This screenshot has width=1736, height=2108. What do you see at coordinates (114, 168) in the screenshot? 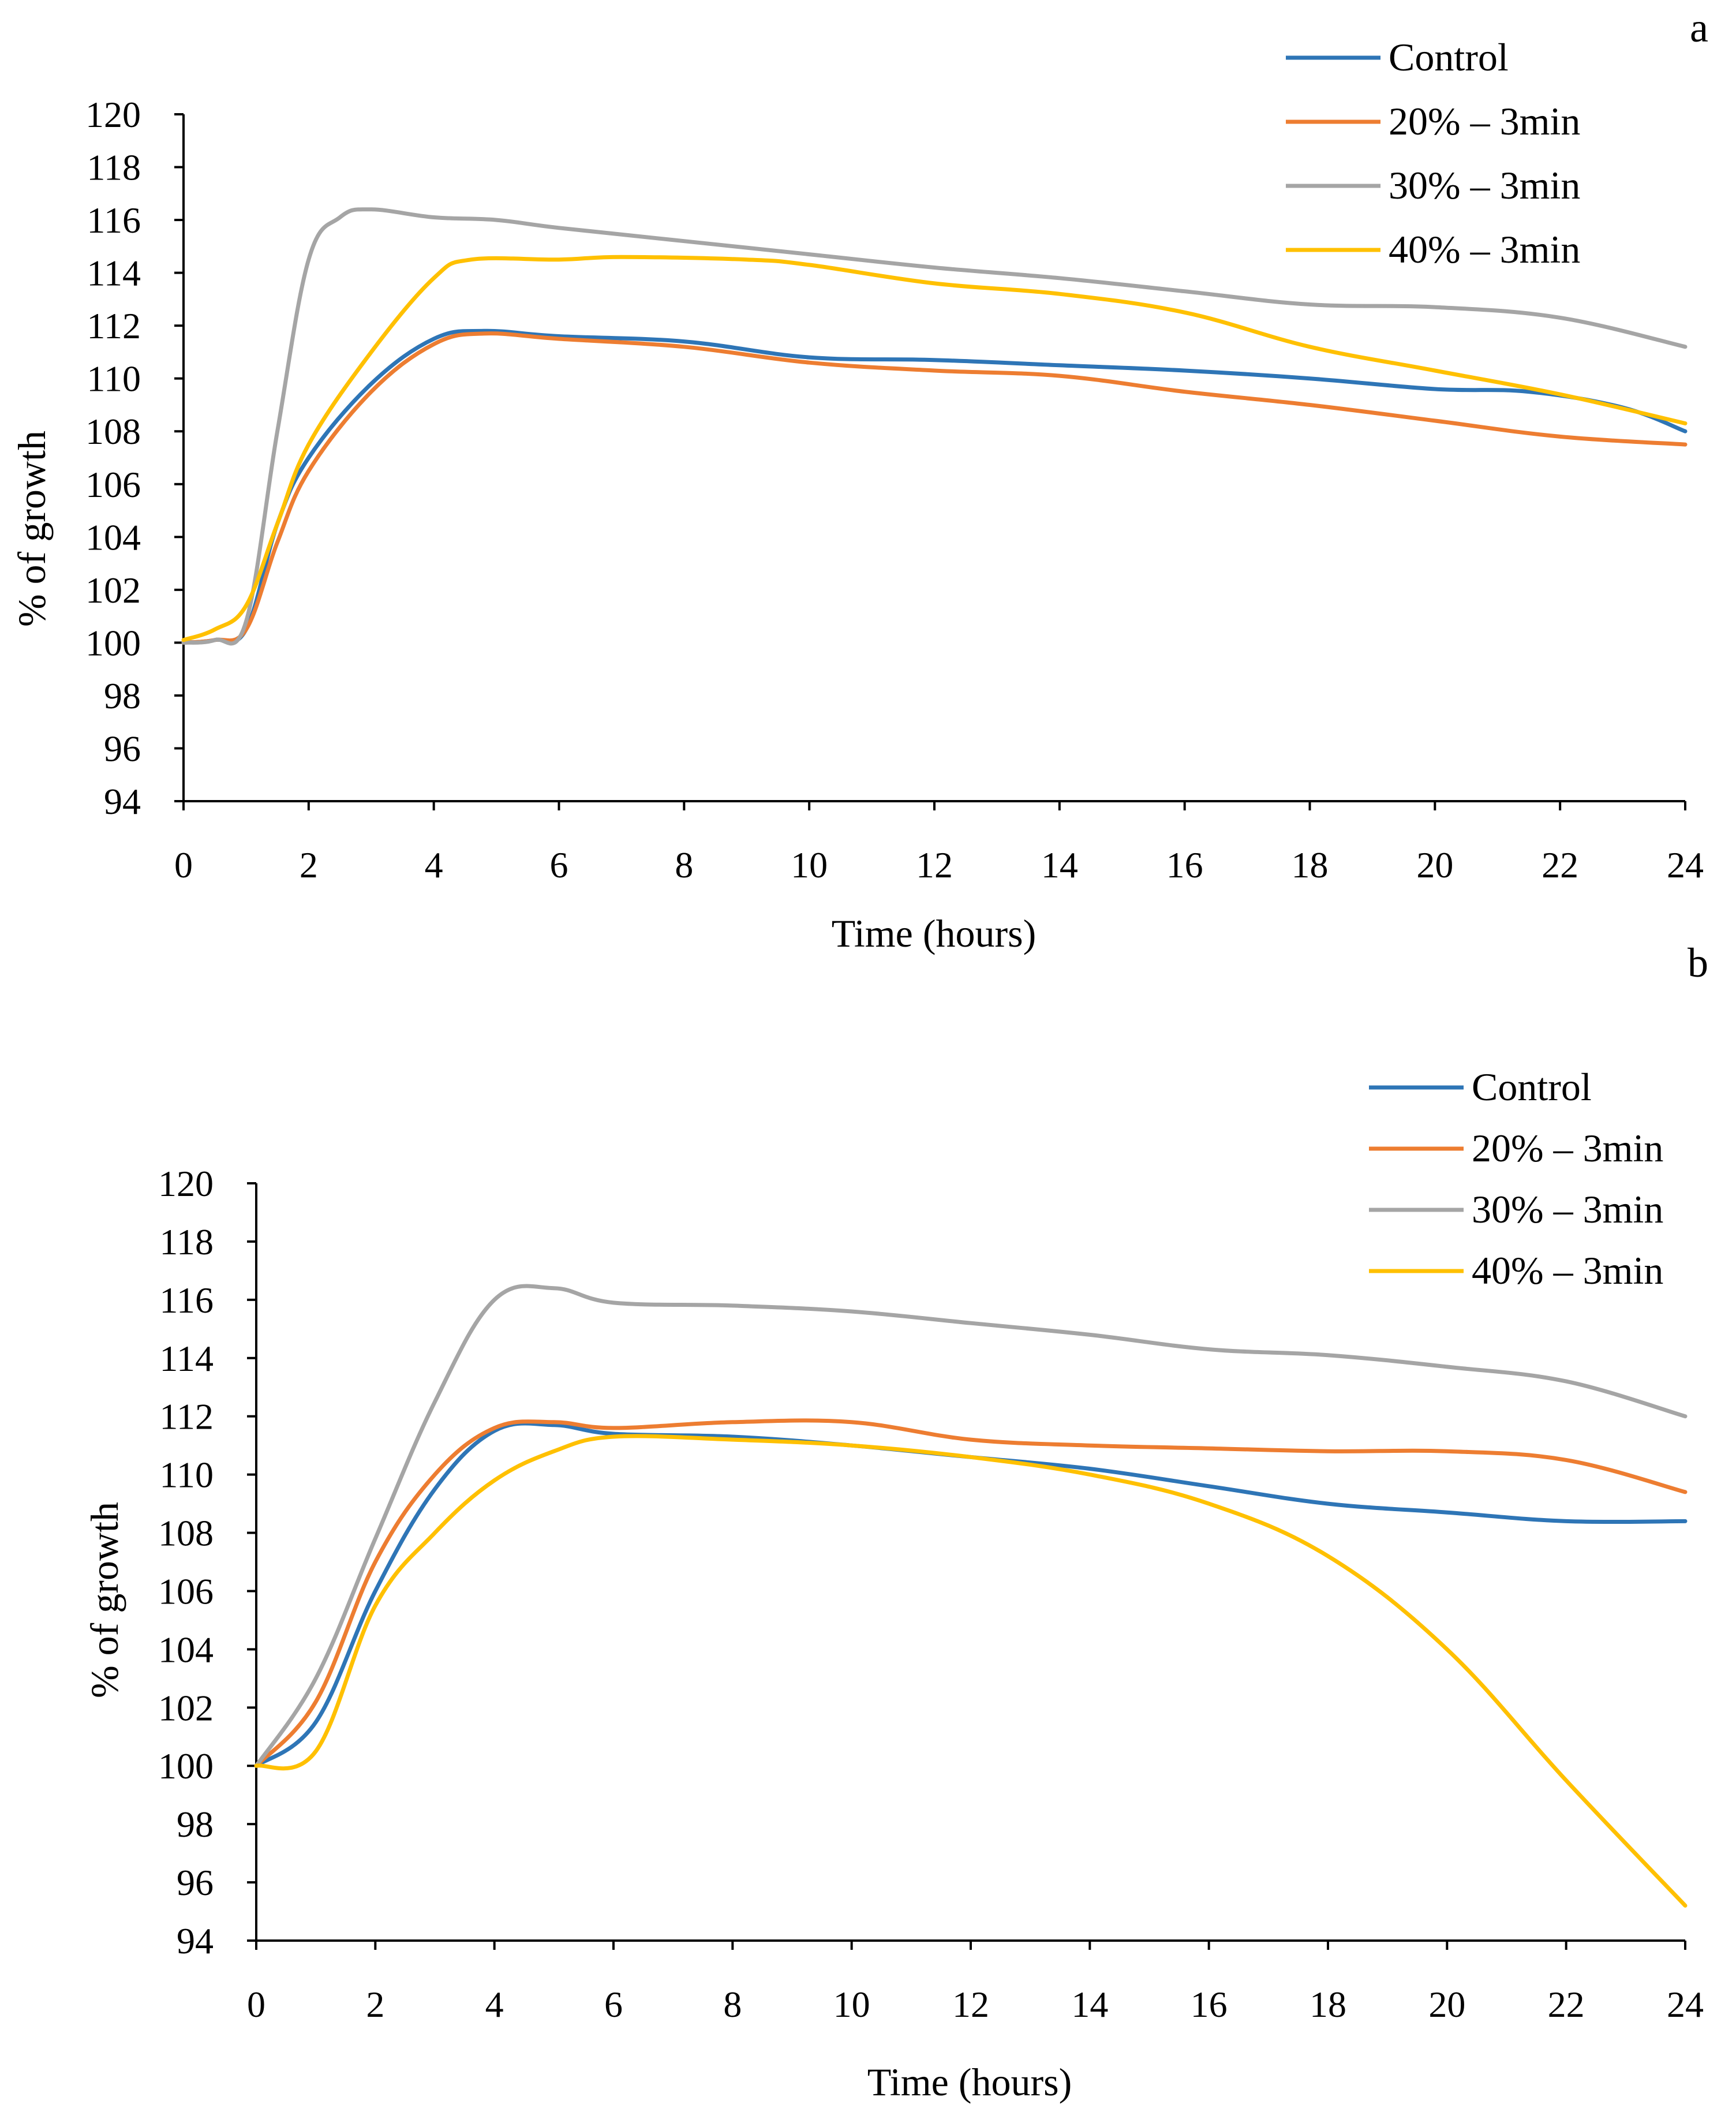
I see `y-tick-label-a: 118` at bounding box center [114, 168].